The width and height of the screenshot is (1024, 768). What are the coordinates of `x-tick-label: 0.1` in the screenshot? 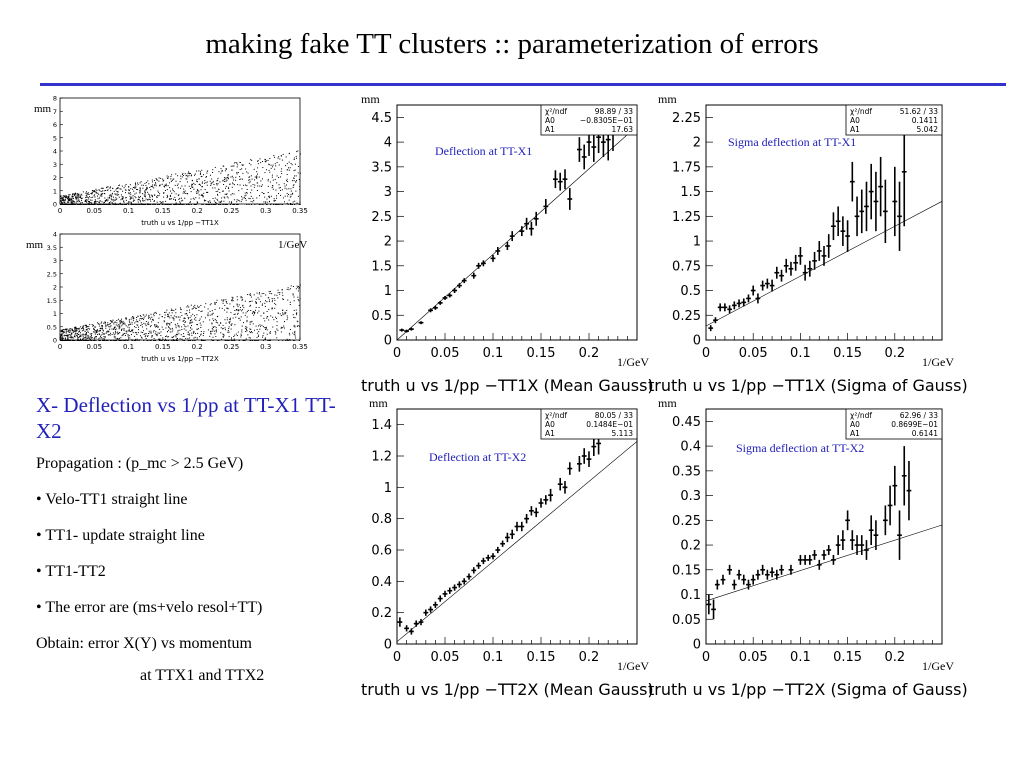 It's located at (800, 657).